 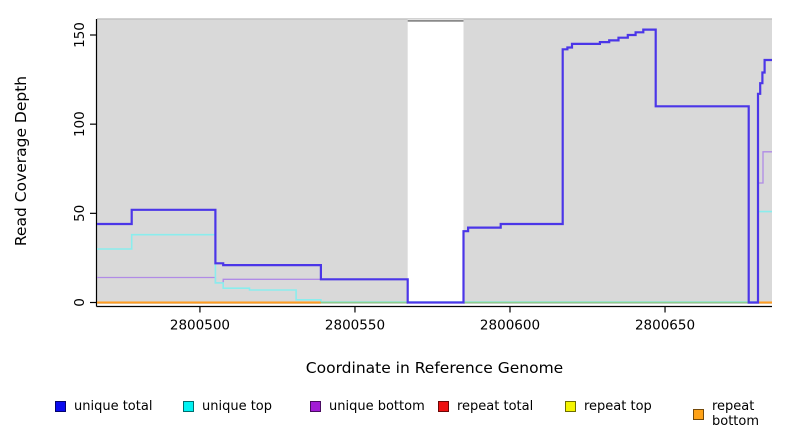 What do you see at coordinates (435, 161) in the screenshot?
I see `gap-region` at bounding box center [435, 161].